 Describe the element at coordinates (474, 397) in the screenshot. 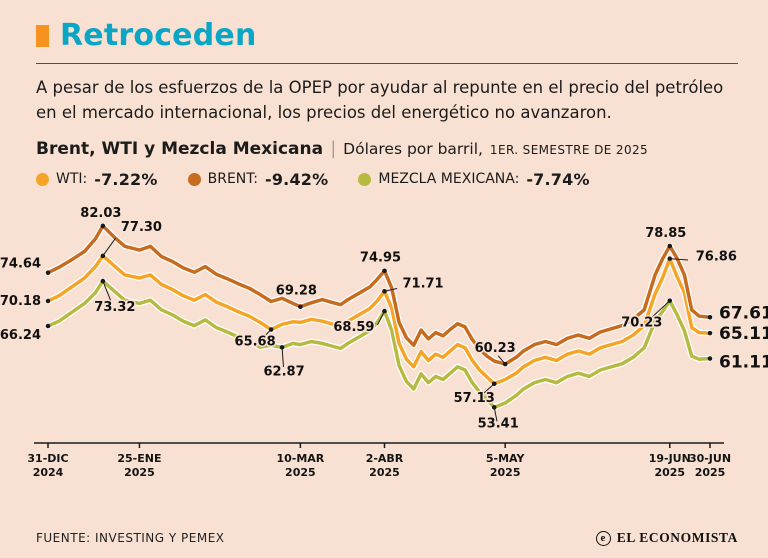

I see `annotation-label: 57.13` at that location.